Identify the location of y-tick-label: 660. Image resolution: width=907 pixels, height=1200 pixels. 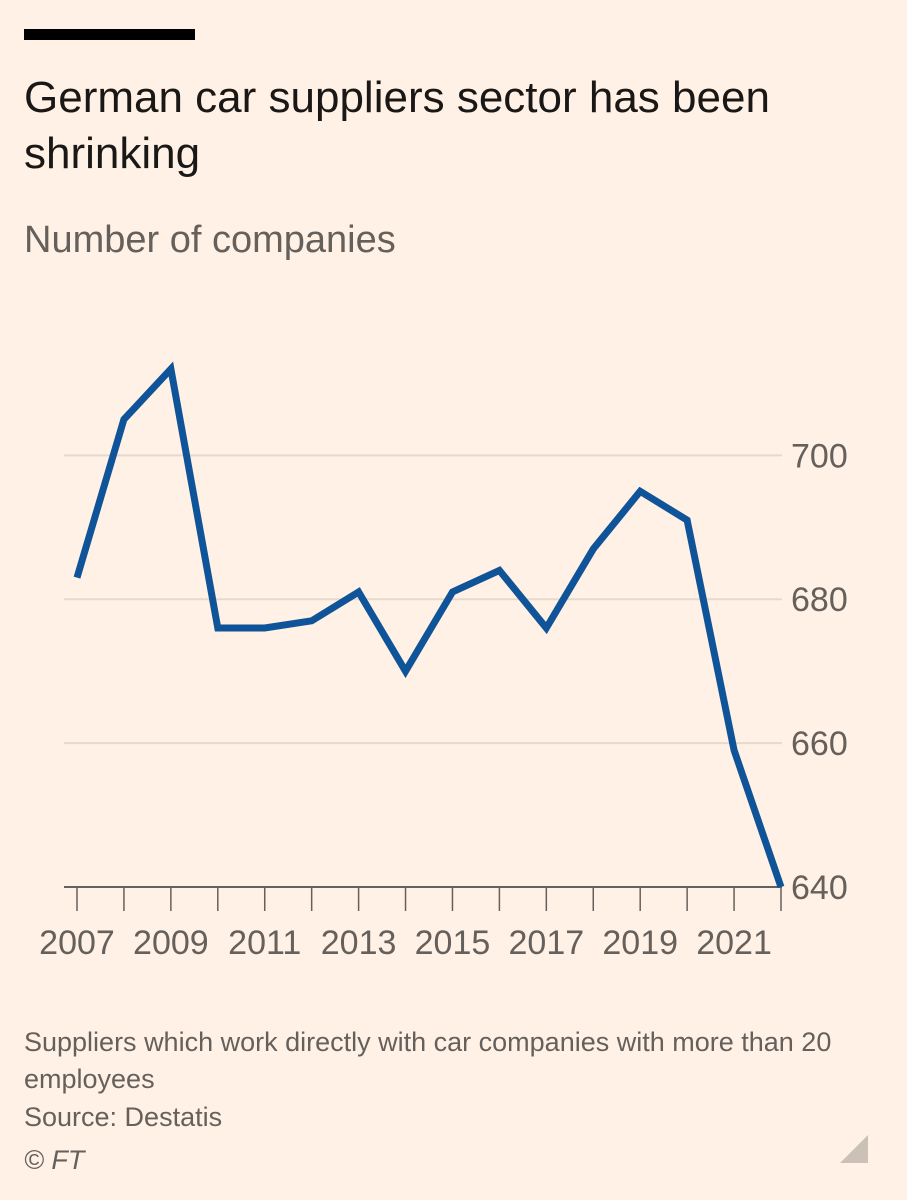
(819, 744).